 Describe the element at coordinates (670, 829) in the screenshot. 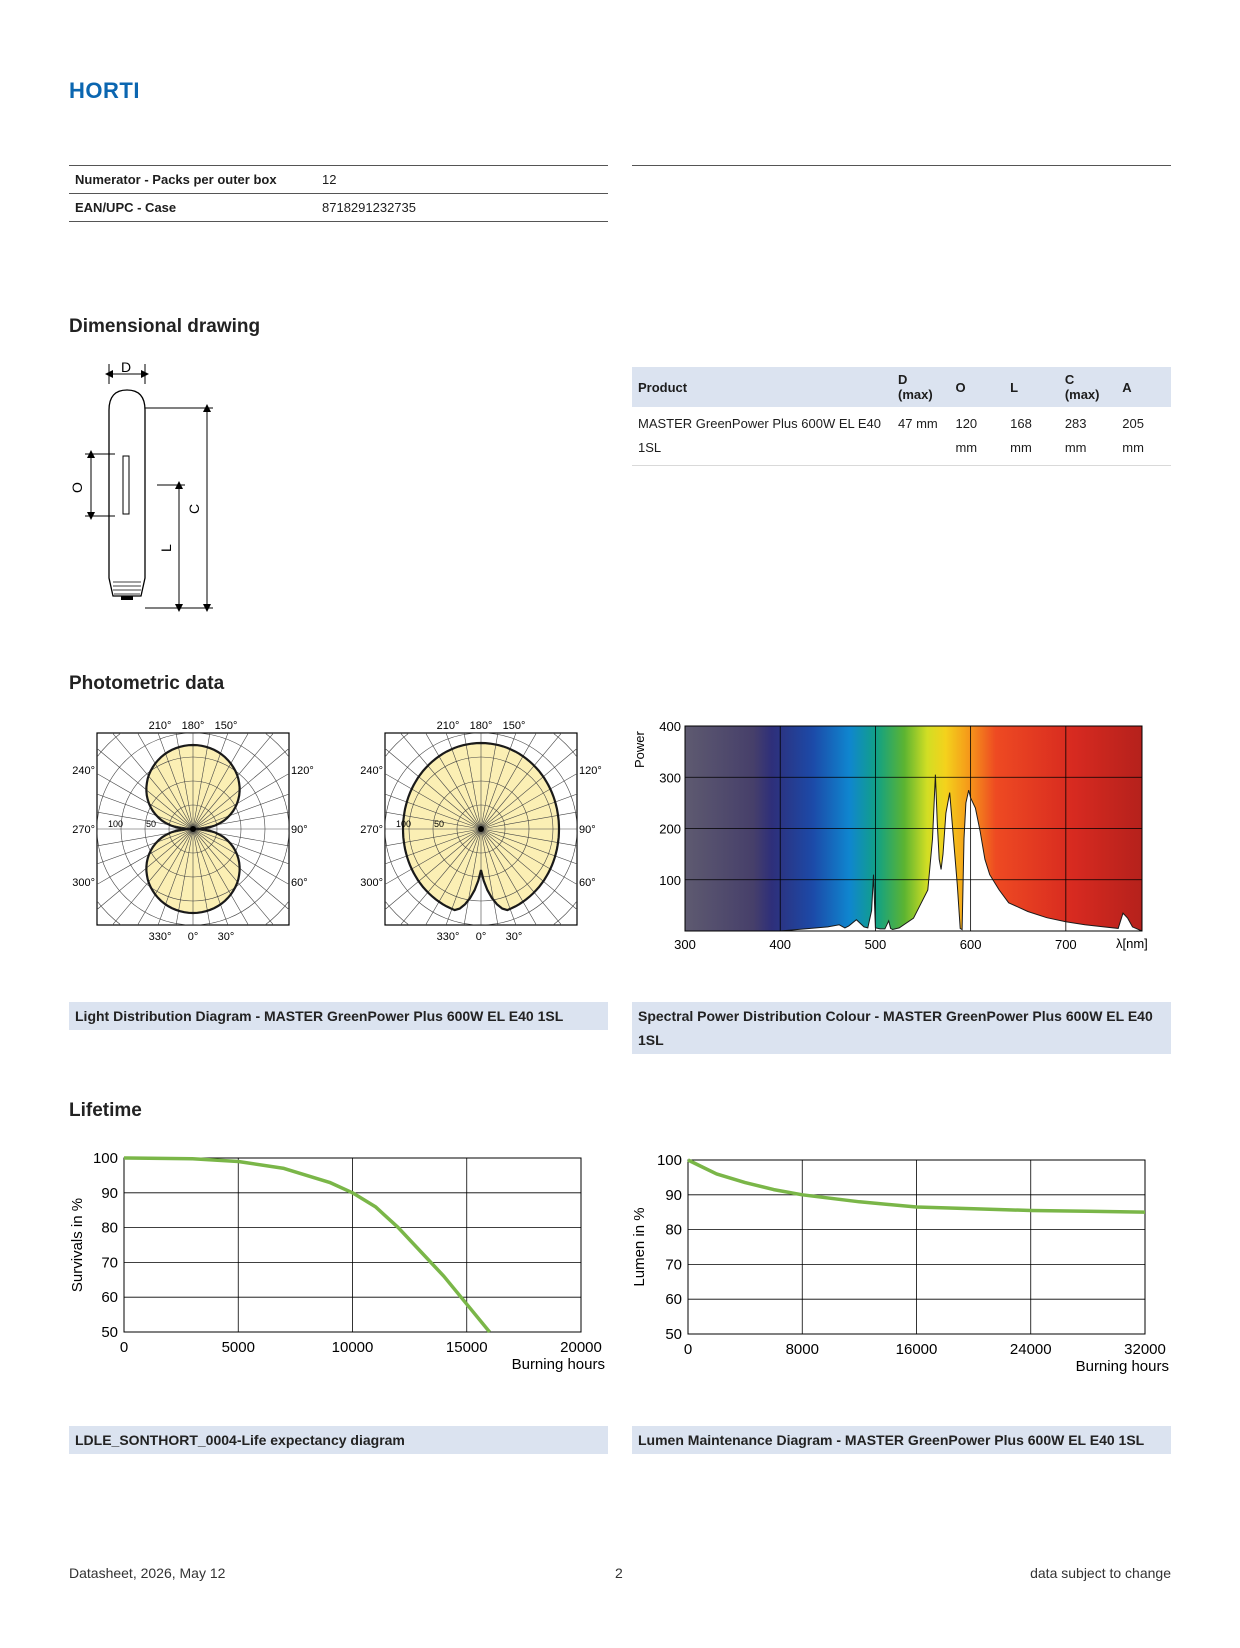

I see `spectrum-y-tick: 200` at that location.